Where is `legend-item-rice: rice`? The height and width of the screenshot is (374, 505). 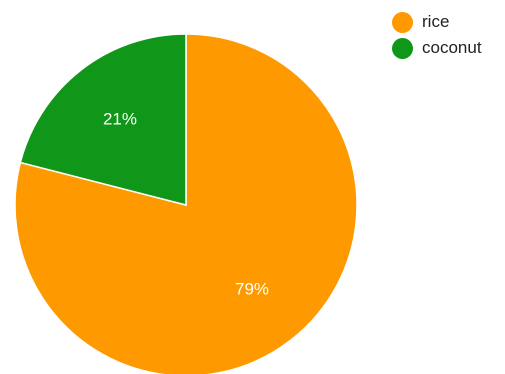 legend-item-rice: rice is located at coordinates (437, 22).